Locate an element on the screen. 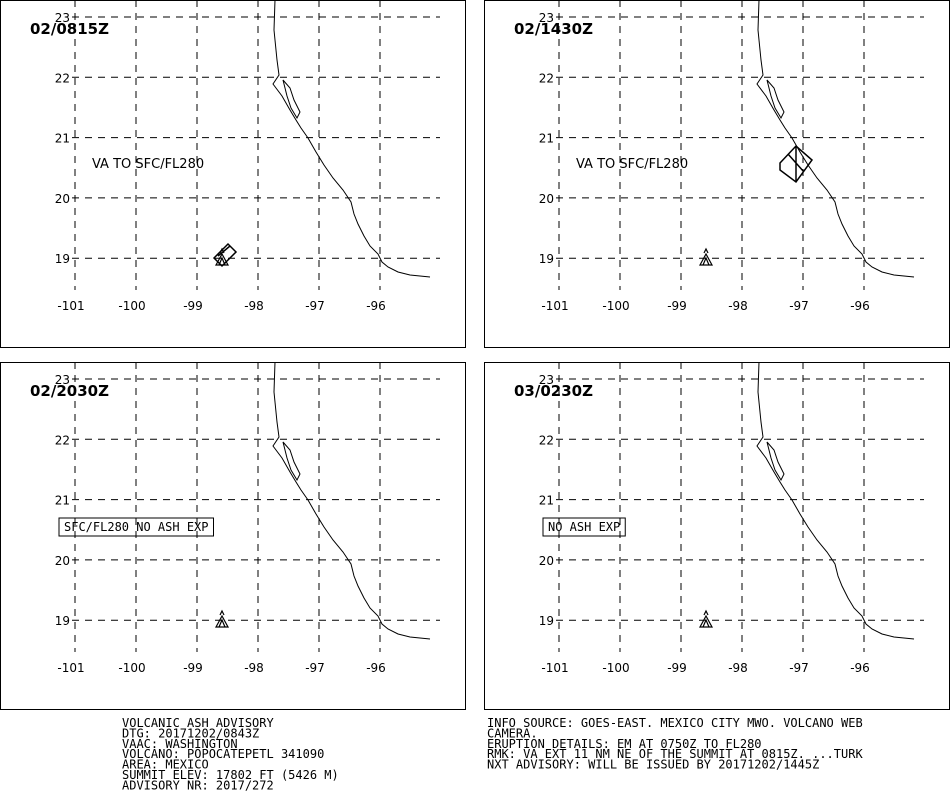 The width and height of the screenshot is (950, 812). valid-time: 02/0815Z is located at coordinates (69, 29).